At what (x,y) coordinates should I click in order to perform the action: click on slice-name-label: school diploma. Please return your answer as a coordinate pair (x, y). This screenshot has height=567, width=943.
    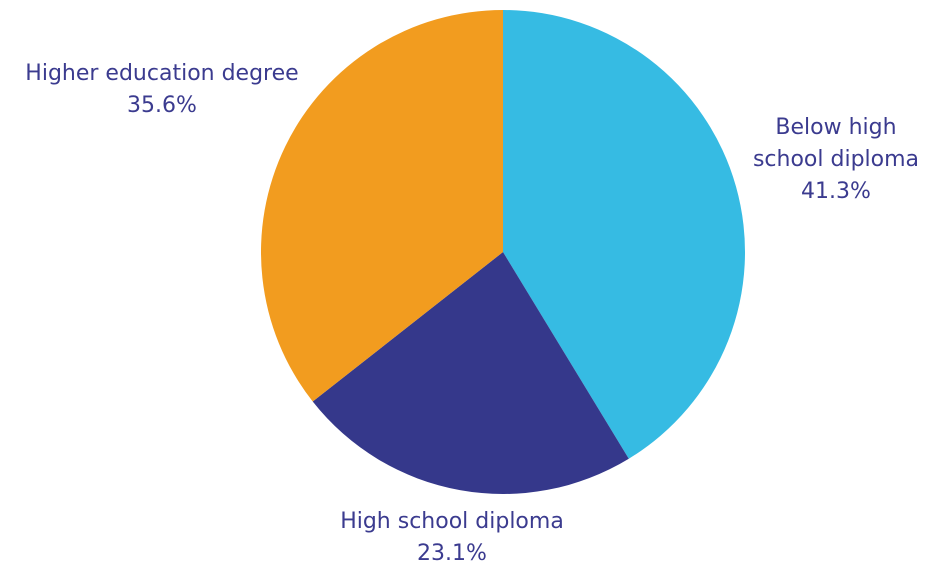
    Looking at the image, I should click on (836, 159).